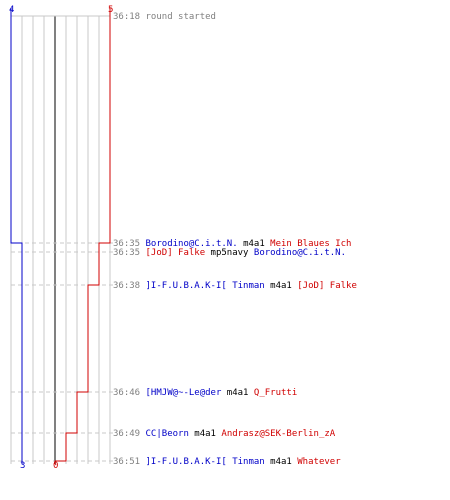  What do you see at coordinates (311, 244) in the screenshot?
I see `event-victim: Mein Blaues Ich` at bounding box center [311, 244].